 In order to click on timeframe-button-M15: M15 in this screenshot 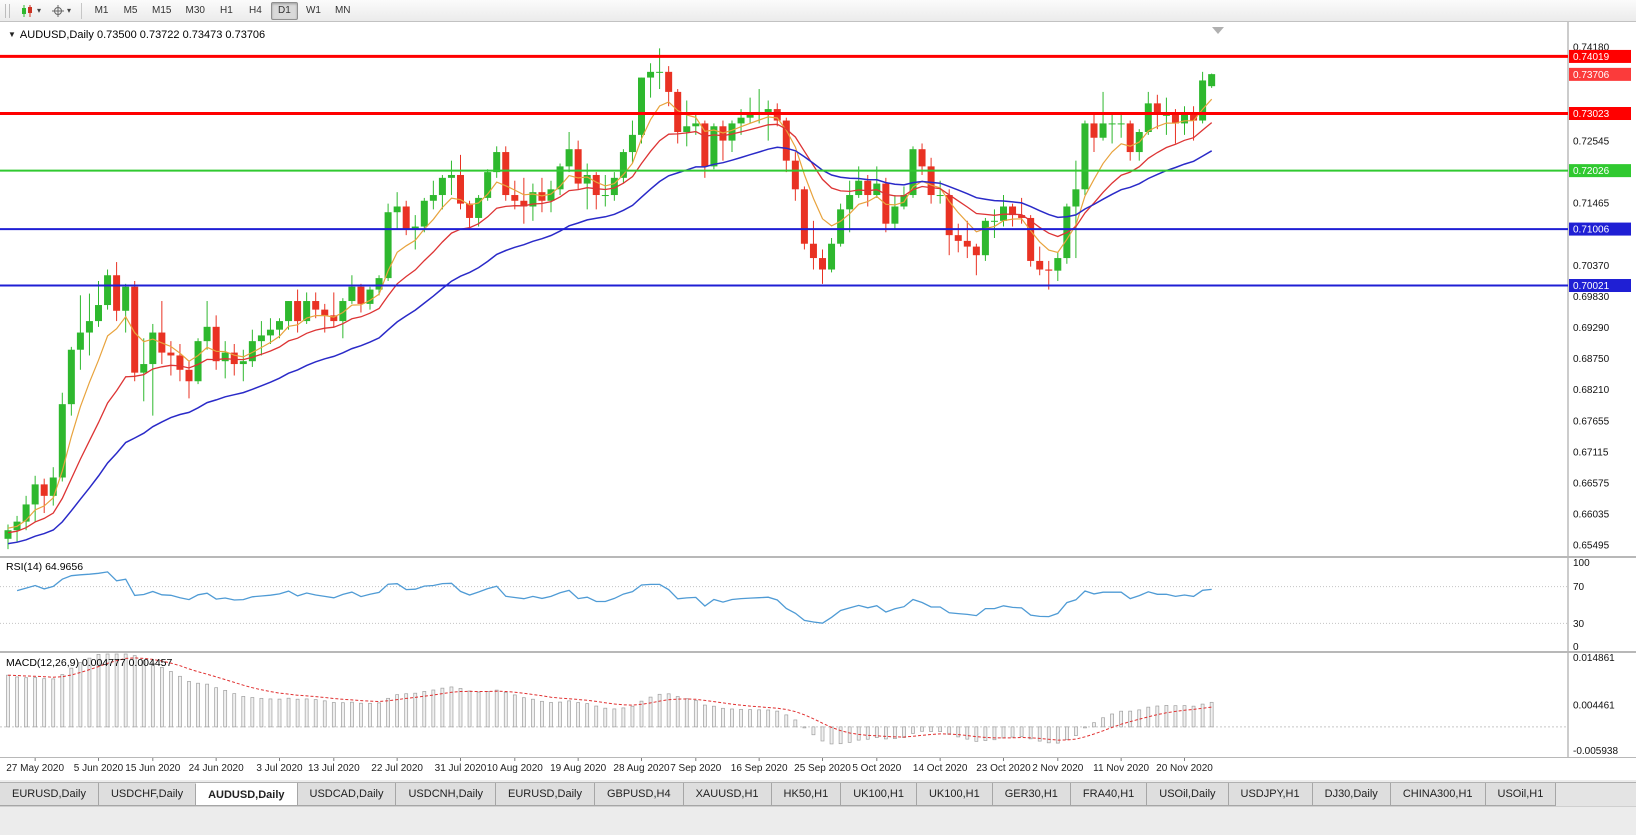, I will do `click(162, 10)`.